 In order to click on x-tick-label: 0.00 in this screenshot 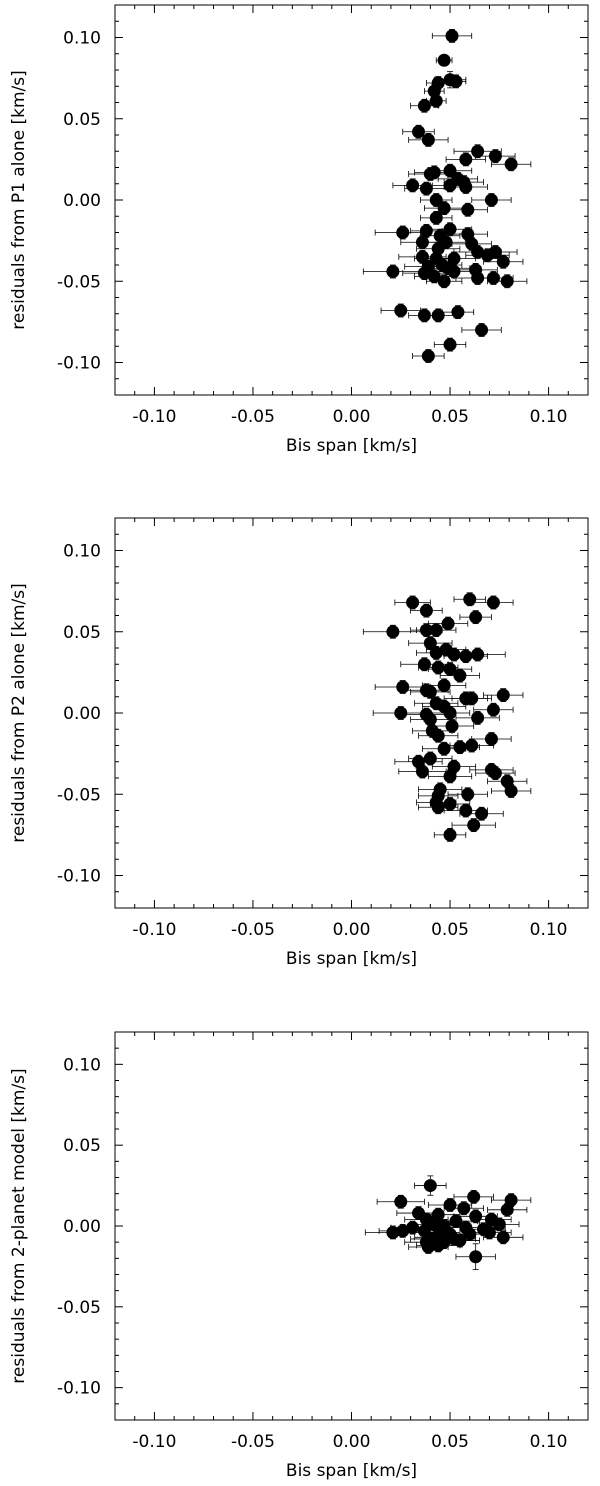, I will do `click(352, 930)`.